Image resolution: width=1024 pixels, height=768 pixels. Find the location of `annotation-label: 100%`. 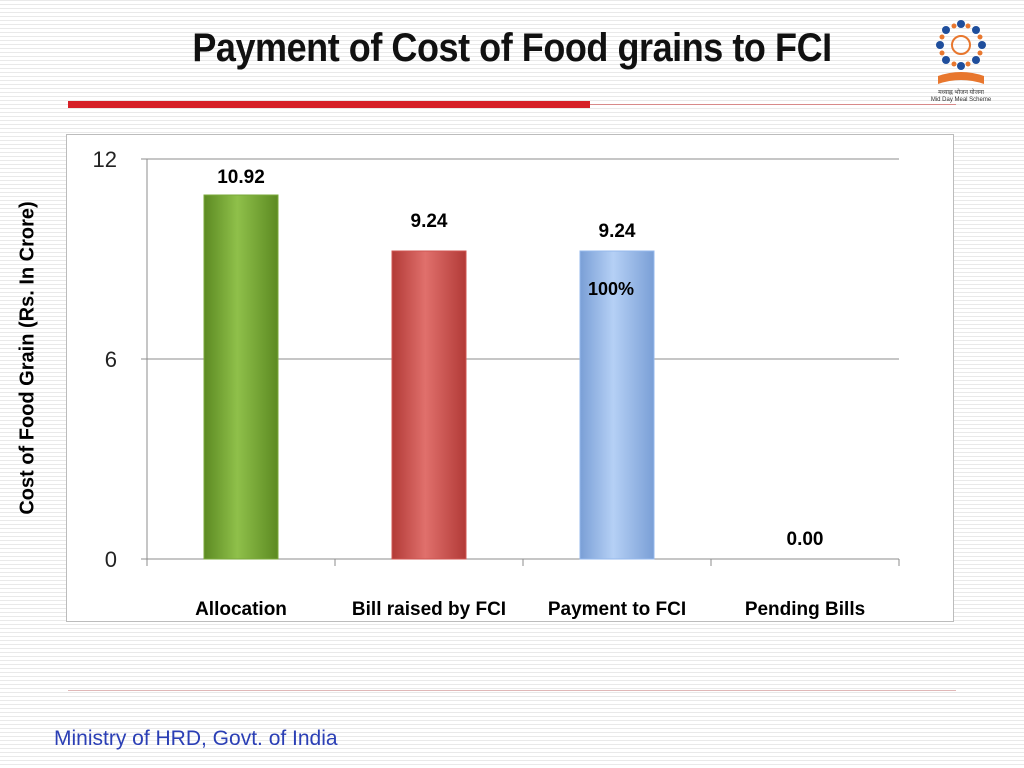

annotation-label: 100% is located at coordinates (611, 289).